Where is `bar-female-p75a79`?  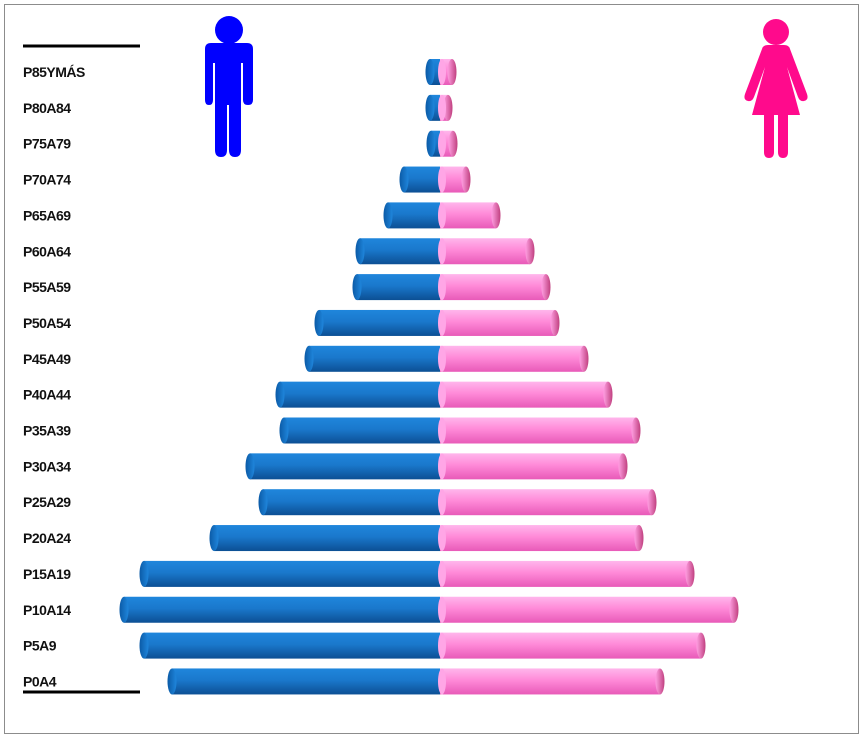
bar-female-p75a79 is located at coordinates (448, 143).